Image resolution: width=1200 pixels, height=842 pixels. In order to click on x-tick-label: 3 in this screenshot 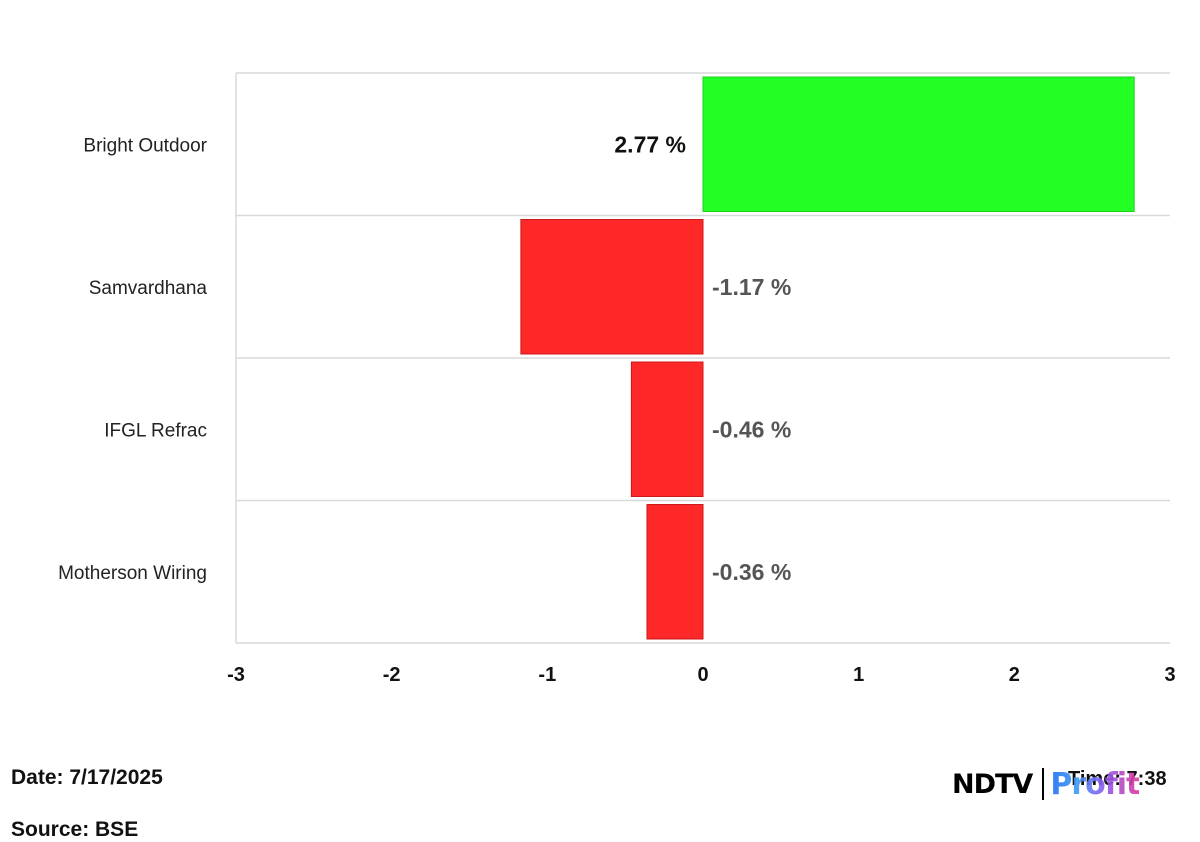, I will do `click(1169, 675)`.